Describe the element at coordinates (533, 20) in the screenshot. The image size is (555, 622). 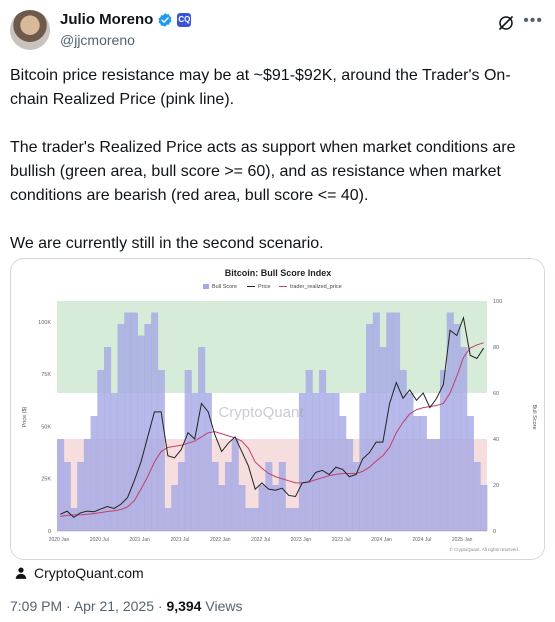
I see `more-options-icon: •••` at that location.